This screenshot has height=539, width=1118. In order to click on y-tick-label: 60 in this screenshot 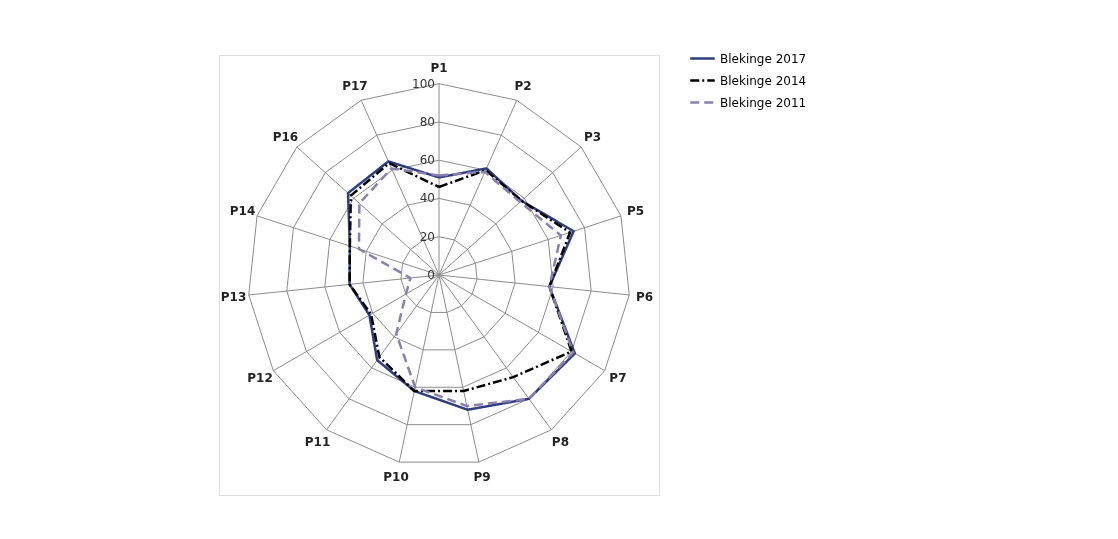, I will do `click(427, 160)`.